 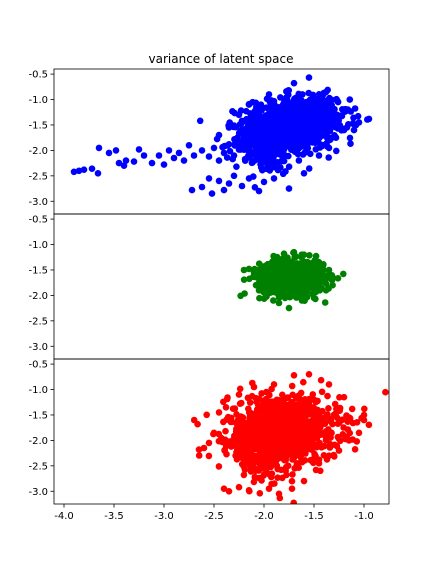 I want to click on x-tick-label: -4.0, so click(x=64, y=516).